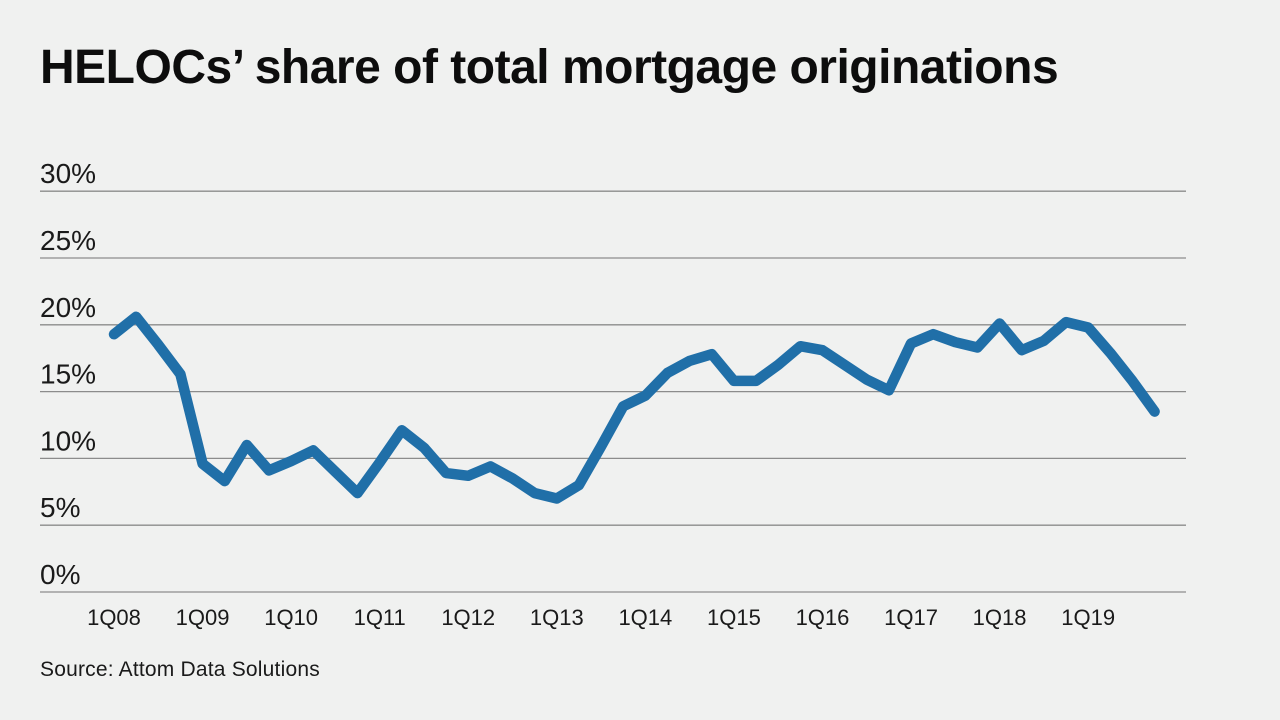 The width and height of the screenshot is (1280, 720). What do you see at coordinates (203, 617) in the screenshot?
I see `x-axis-tick-label: 1Q09` at bounding box center [203, 617].